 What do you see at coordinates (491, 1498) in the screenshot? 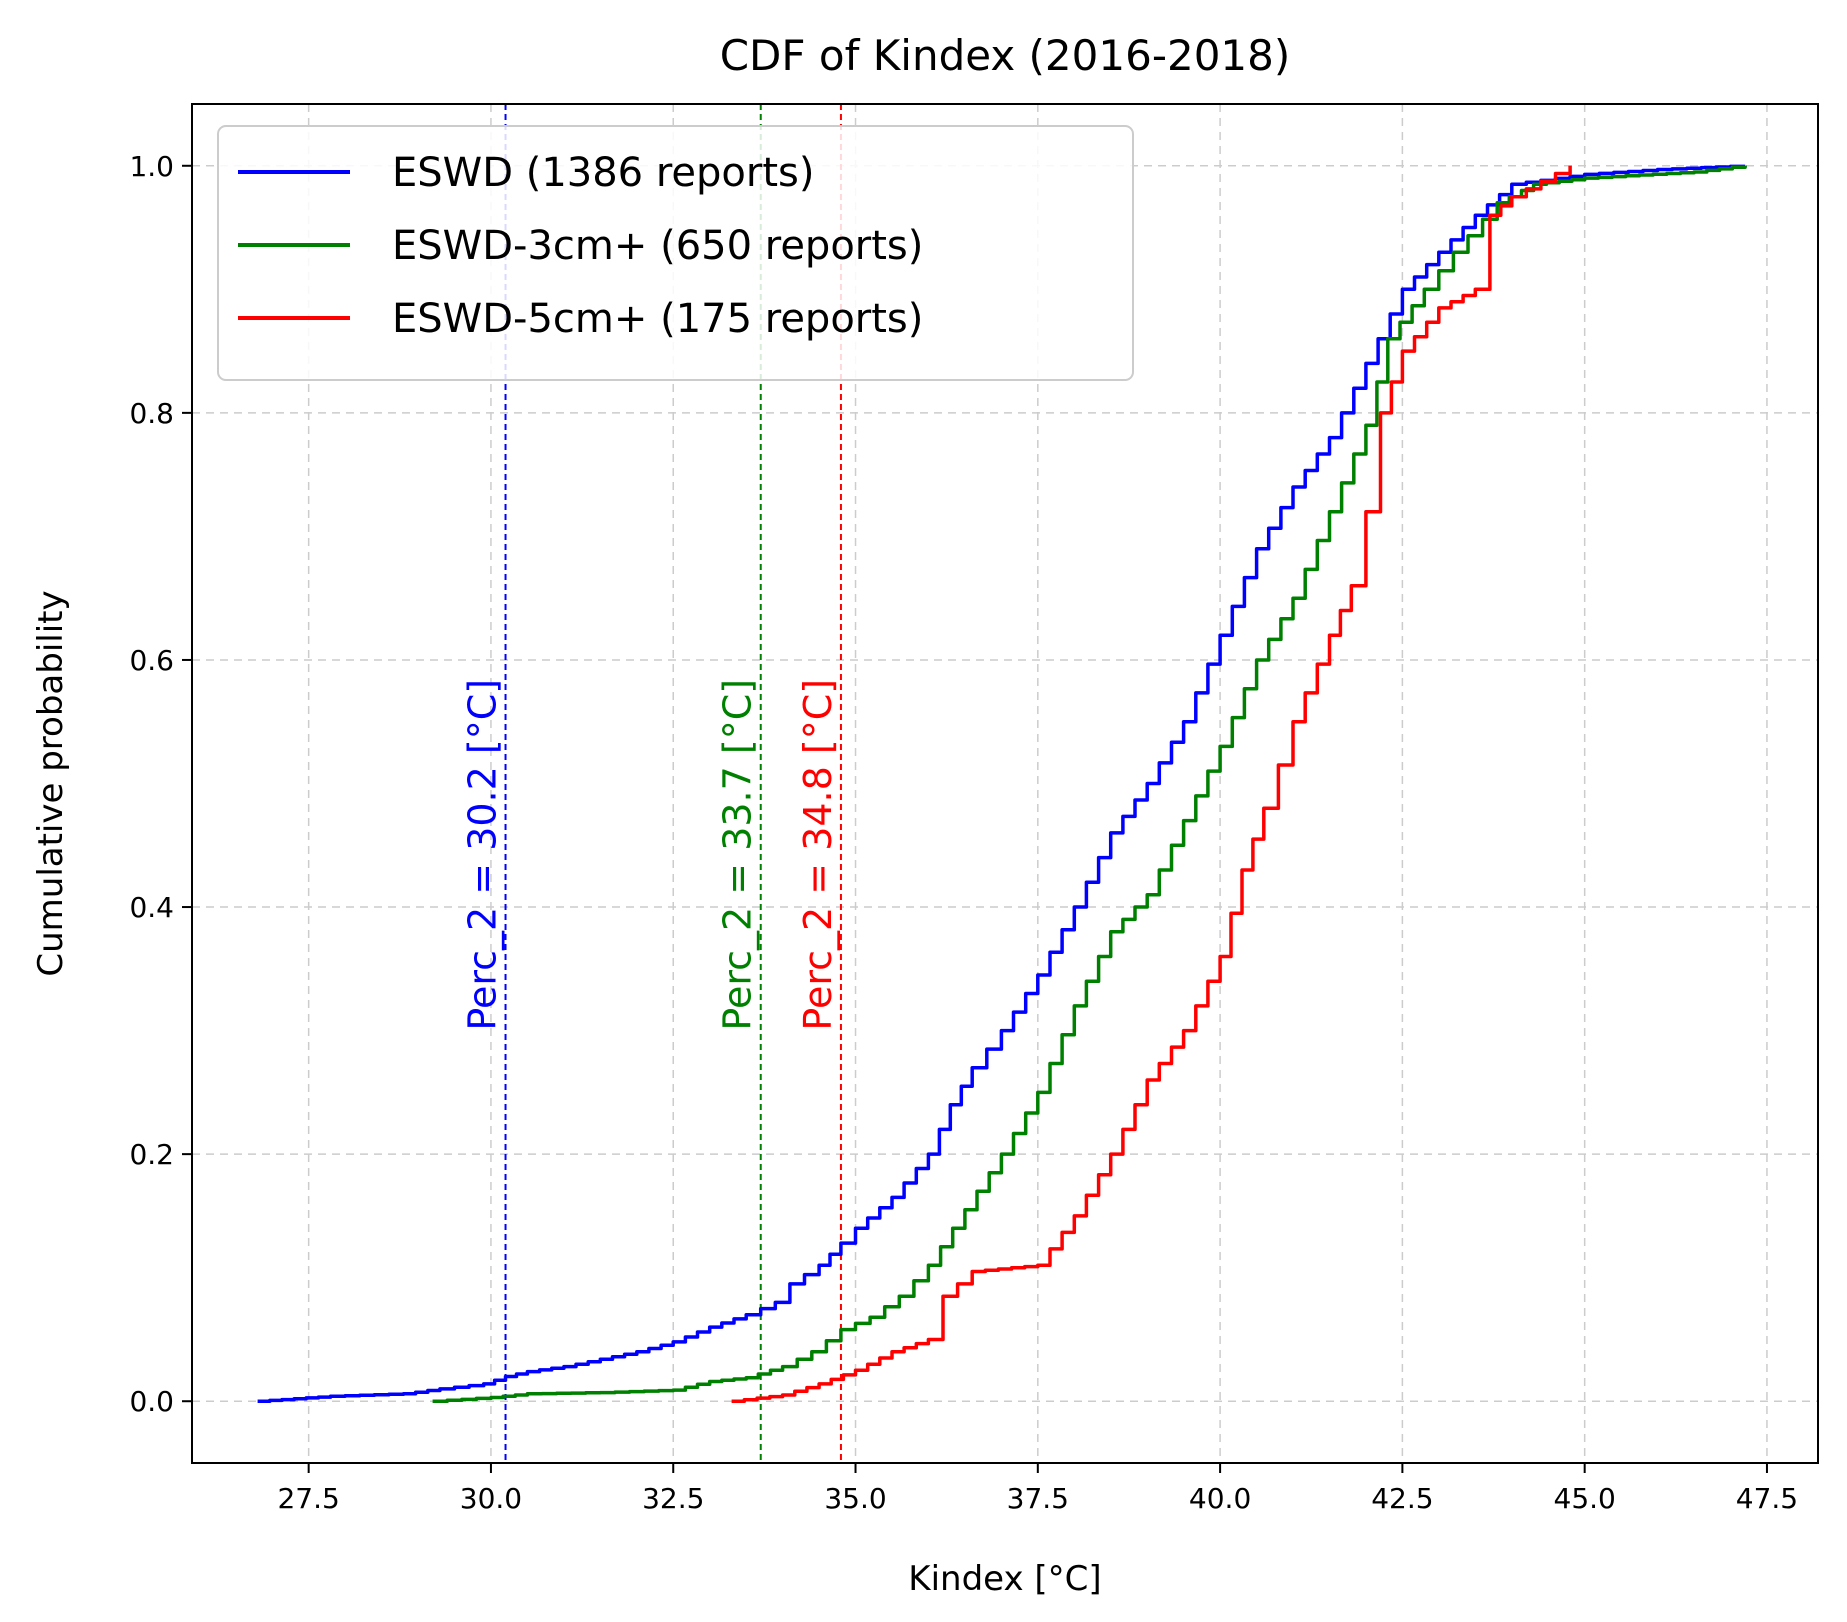
I see `x-tick-label: 30.0` at bounding box center [491, 1498].